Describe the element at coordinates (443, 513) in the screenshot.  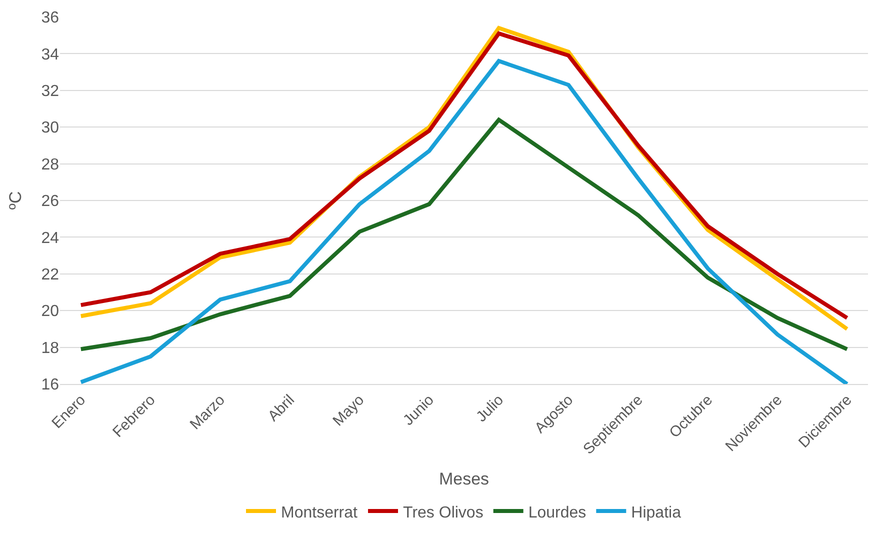
I see `legend-label: Tres Olivos` at that location.